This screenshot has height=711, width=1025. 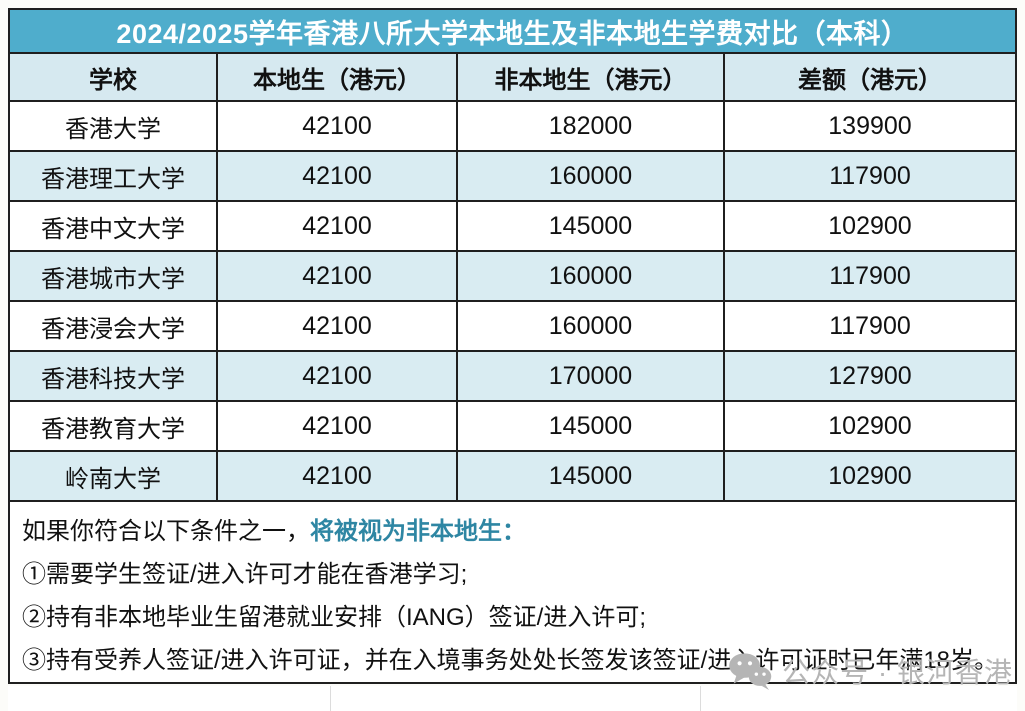 I want to click on page-title: 2024/2025学年香港八所大学本地生及非本地生学费对比（本科）, so click(x=512, y=33).